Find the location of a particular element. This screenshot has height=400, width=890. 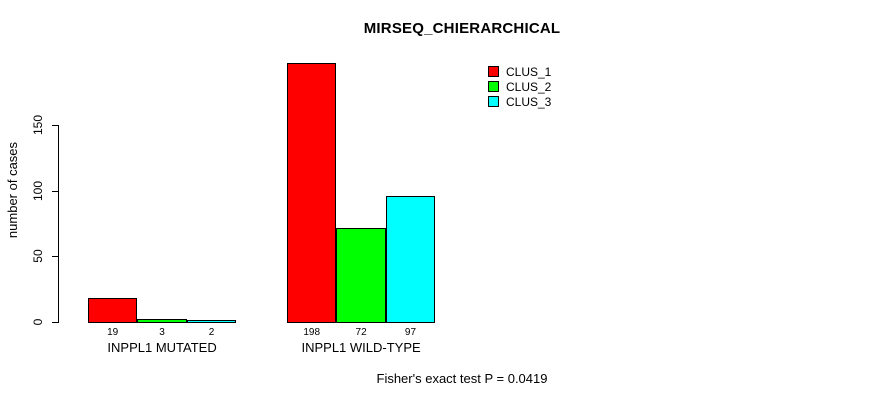

y-tick-label: 50 is located at coordinates (38, 256).